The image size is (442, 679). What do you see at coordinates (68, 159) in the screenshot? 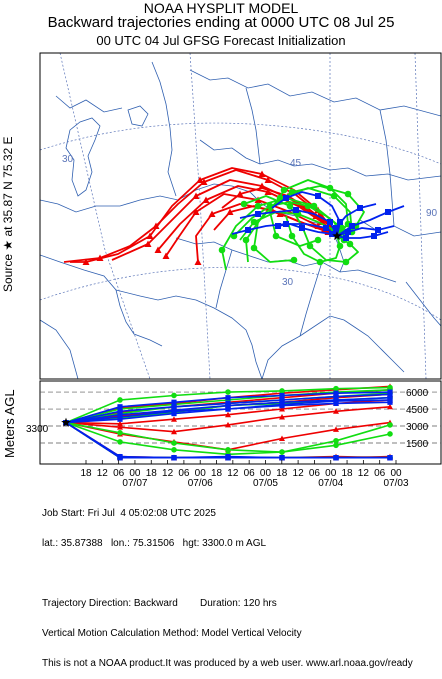
I see `lat-label-30-west: 30` at bounding box center [68, 159].